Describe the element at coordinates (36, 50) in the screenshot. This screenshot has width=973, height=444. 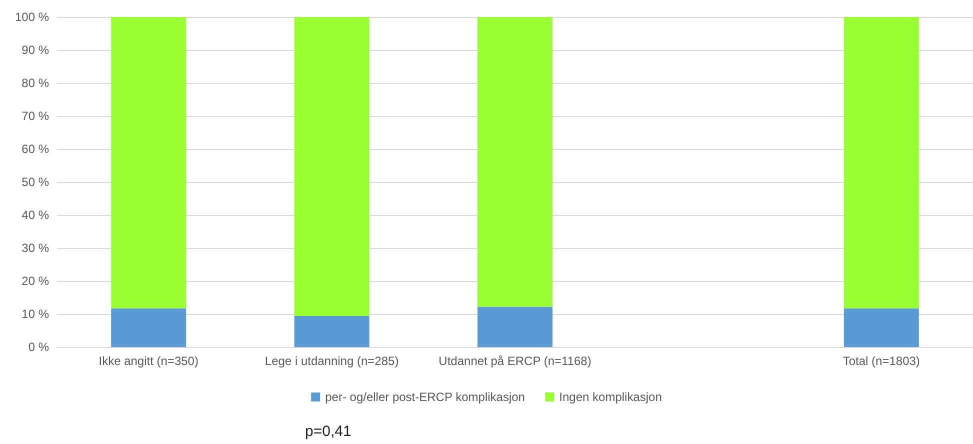
I see `y-tick-label: 90 %` at that location.